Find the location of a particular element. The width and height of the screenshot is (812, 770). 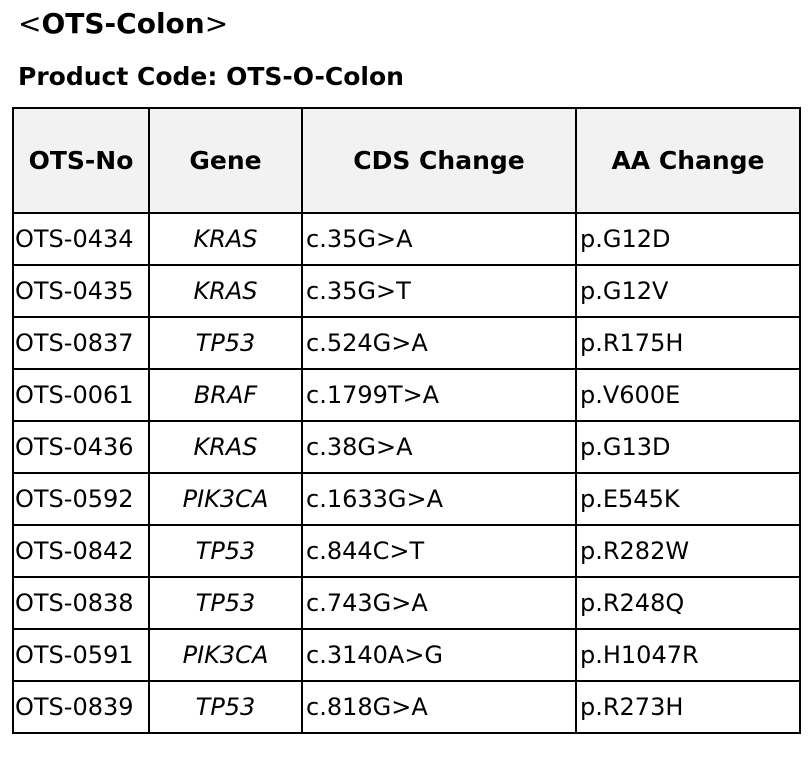

cell-gene: BRAF is located at coordinates (225, 395).